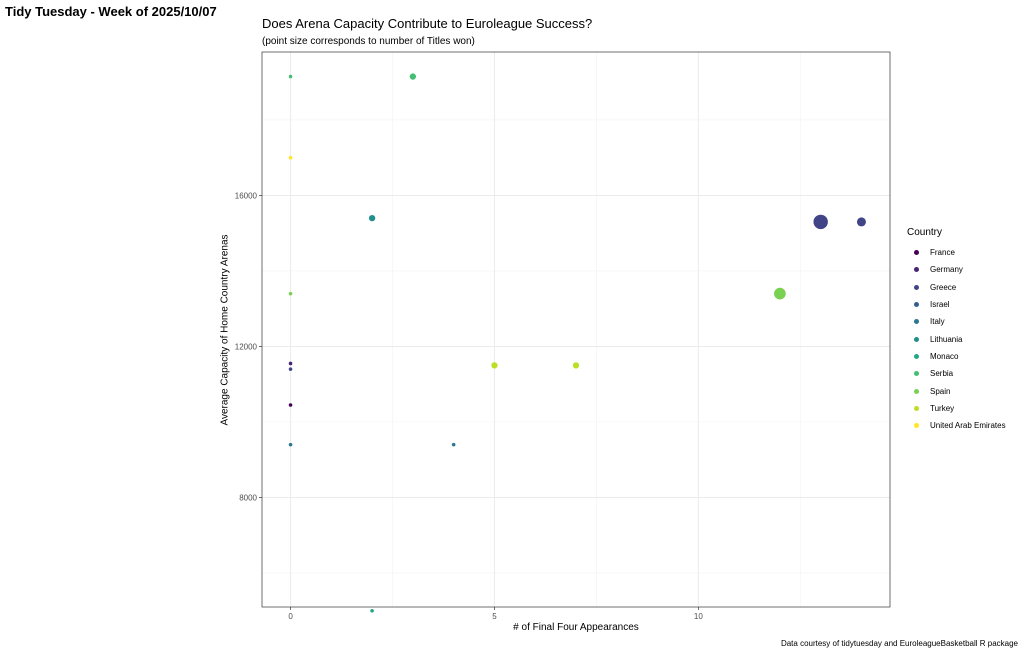 Image resolution: width=1024 pixels, height=653 pixels. I want to click on legend-item: United Arab Emirates, so click(956, 425).